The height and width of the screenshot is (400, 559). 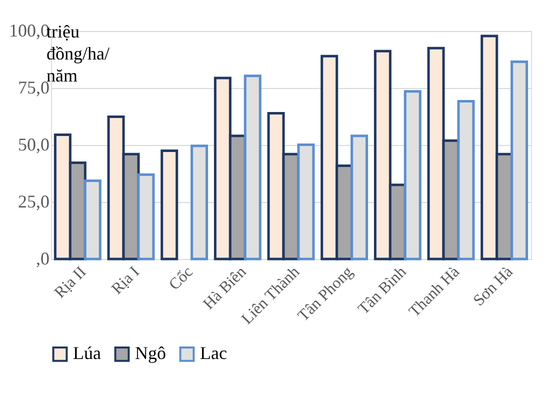 I want to click on x-tick-label: Hà Biên, so click(x=225, y=288).